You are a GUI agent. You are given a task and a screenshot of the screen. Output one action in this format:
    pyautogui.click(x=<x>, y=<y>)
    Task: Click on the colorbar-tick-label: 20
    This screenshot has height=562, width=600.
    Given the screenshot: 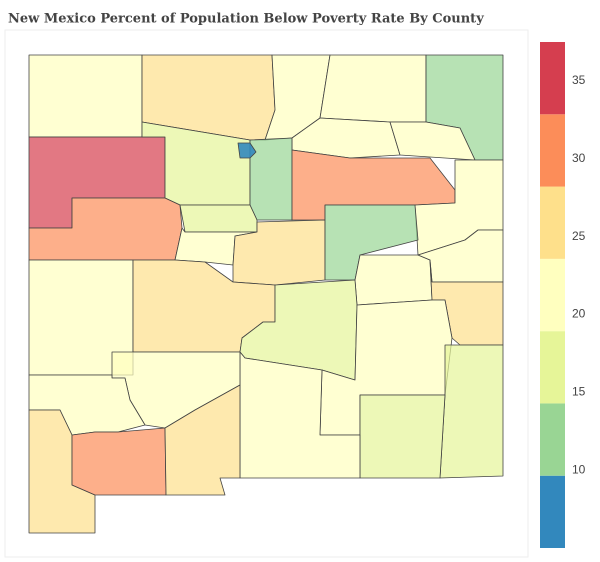 What is the action you would take?
    pyautogui.click(x=579, y=314)
    